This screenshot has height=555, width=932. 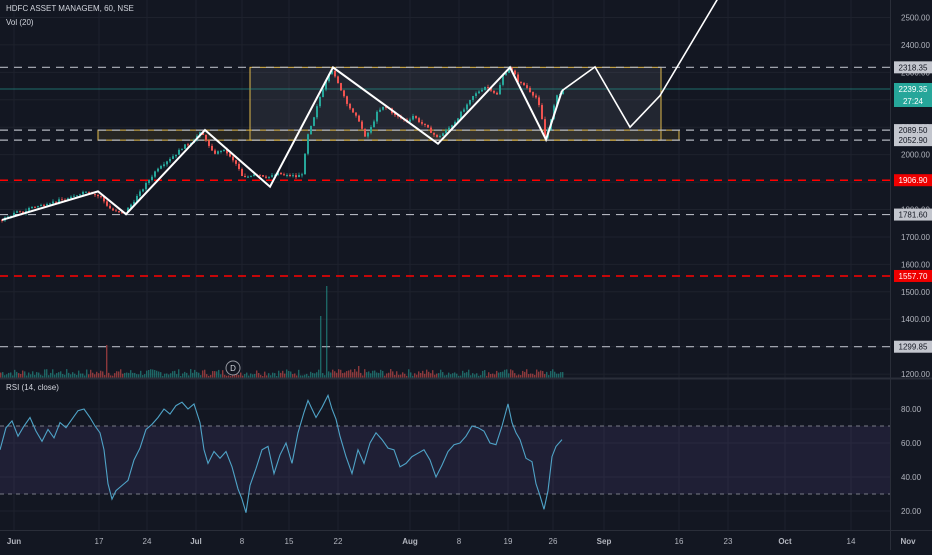 What do you see at coordinates (147, 541) in the screenshot?
I see `time-tick-label: 24` at bounding box center [147, 541].